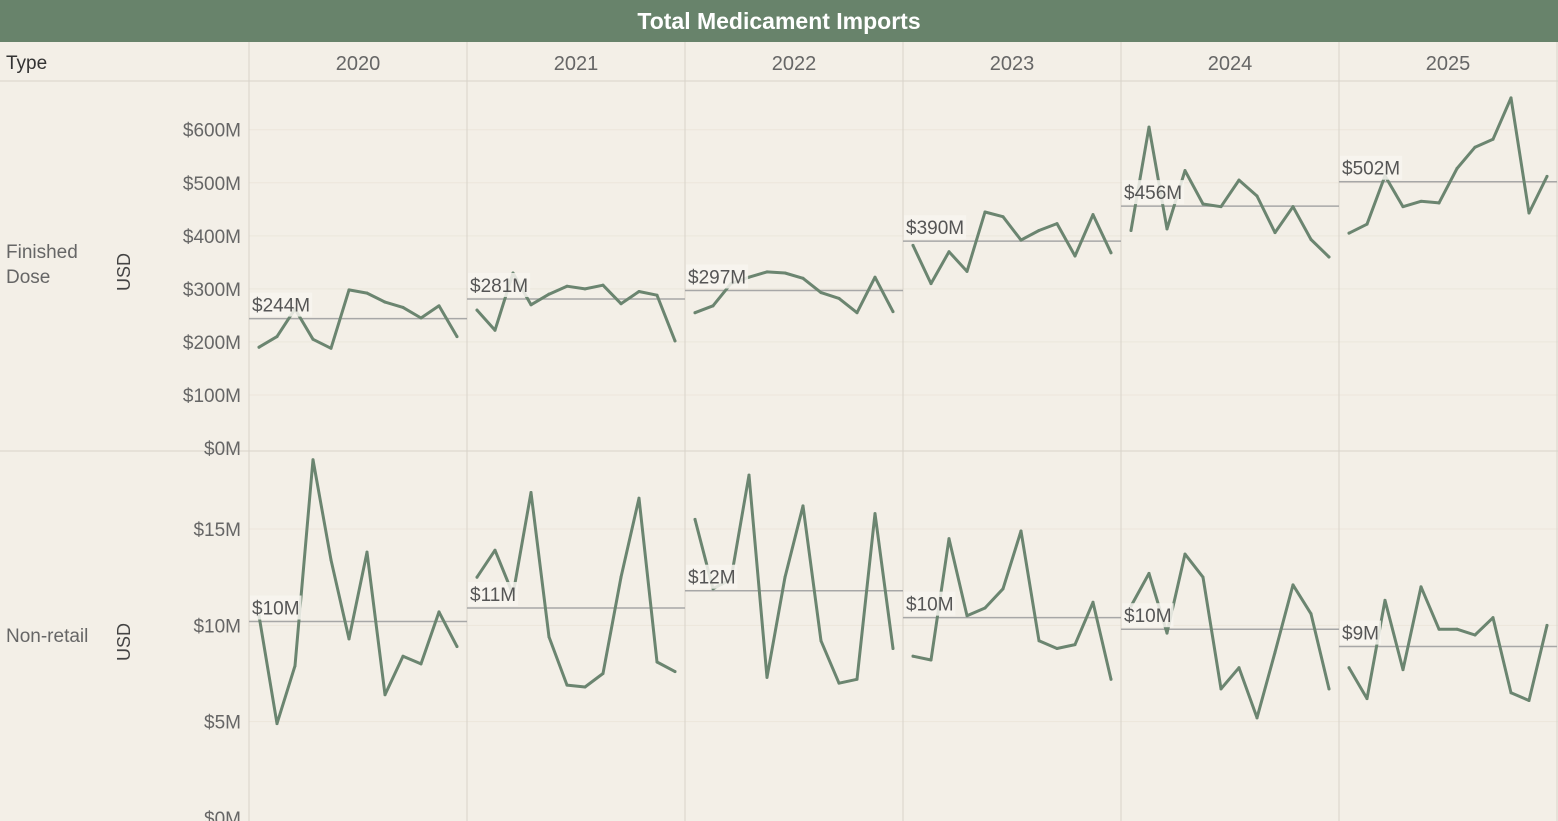 This screenshot has height=821, width=1558. I want to click on y-axis-label: USD, so click(124, 642).